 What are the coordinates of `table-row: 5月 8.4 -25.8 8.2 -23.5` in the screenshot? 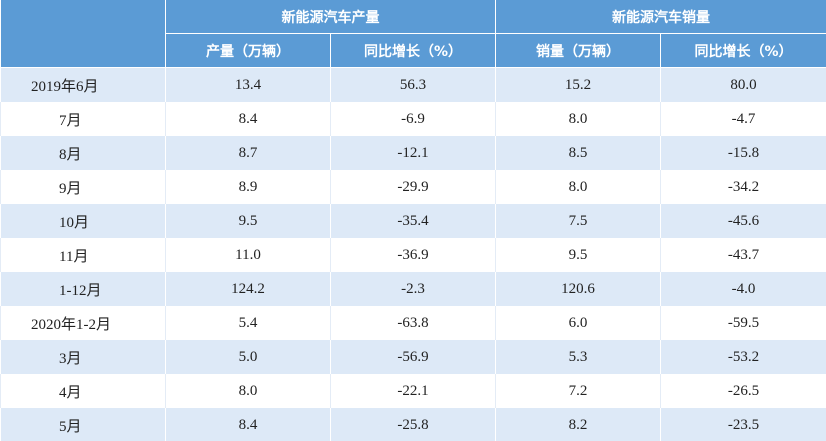 It's located at (413, 424).